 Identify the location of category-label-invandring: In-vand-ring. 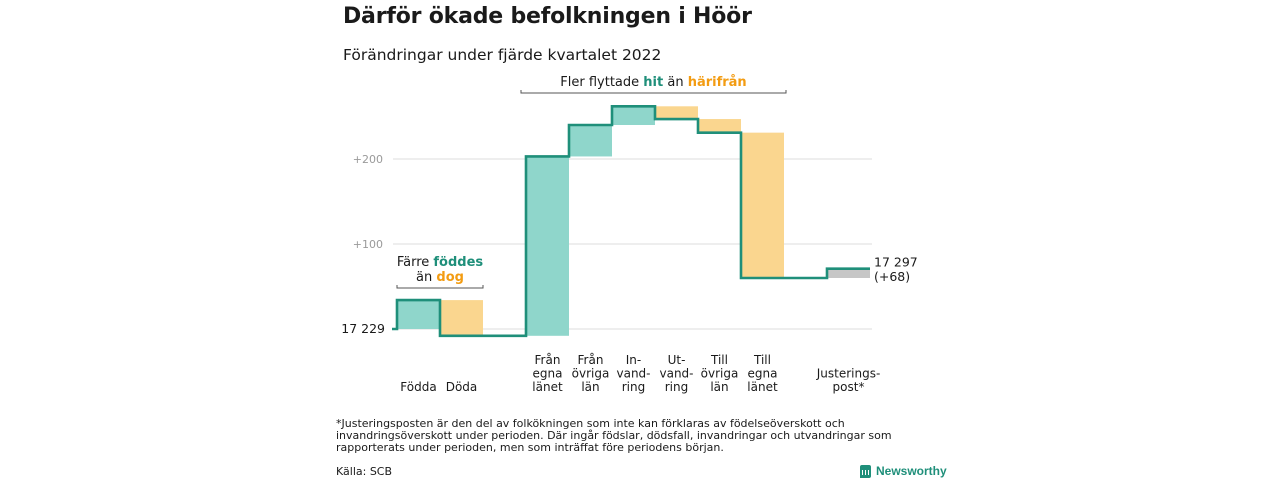
(633, 373).